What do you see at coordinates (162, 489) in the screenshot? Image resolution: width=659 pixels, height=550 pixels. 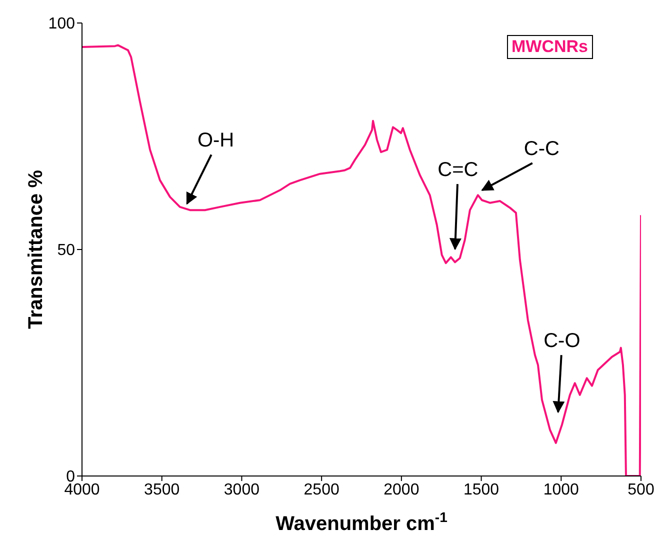 I see `x-tick-label: 3500` at bounding box center [162, 489].